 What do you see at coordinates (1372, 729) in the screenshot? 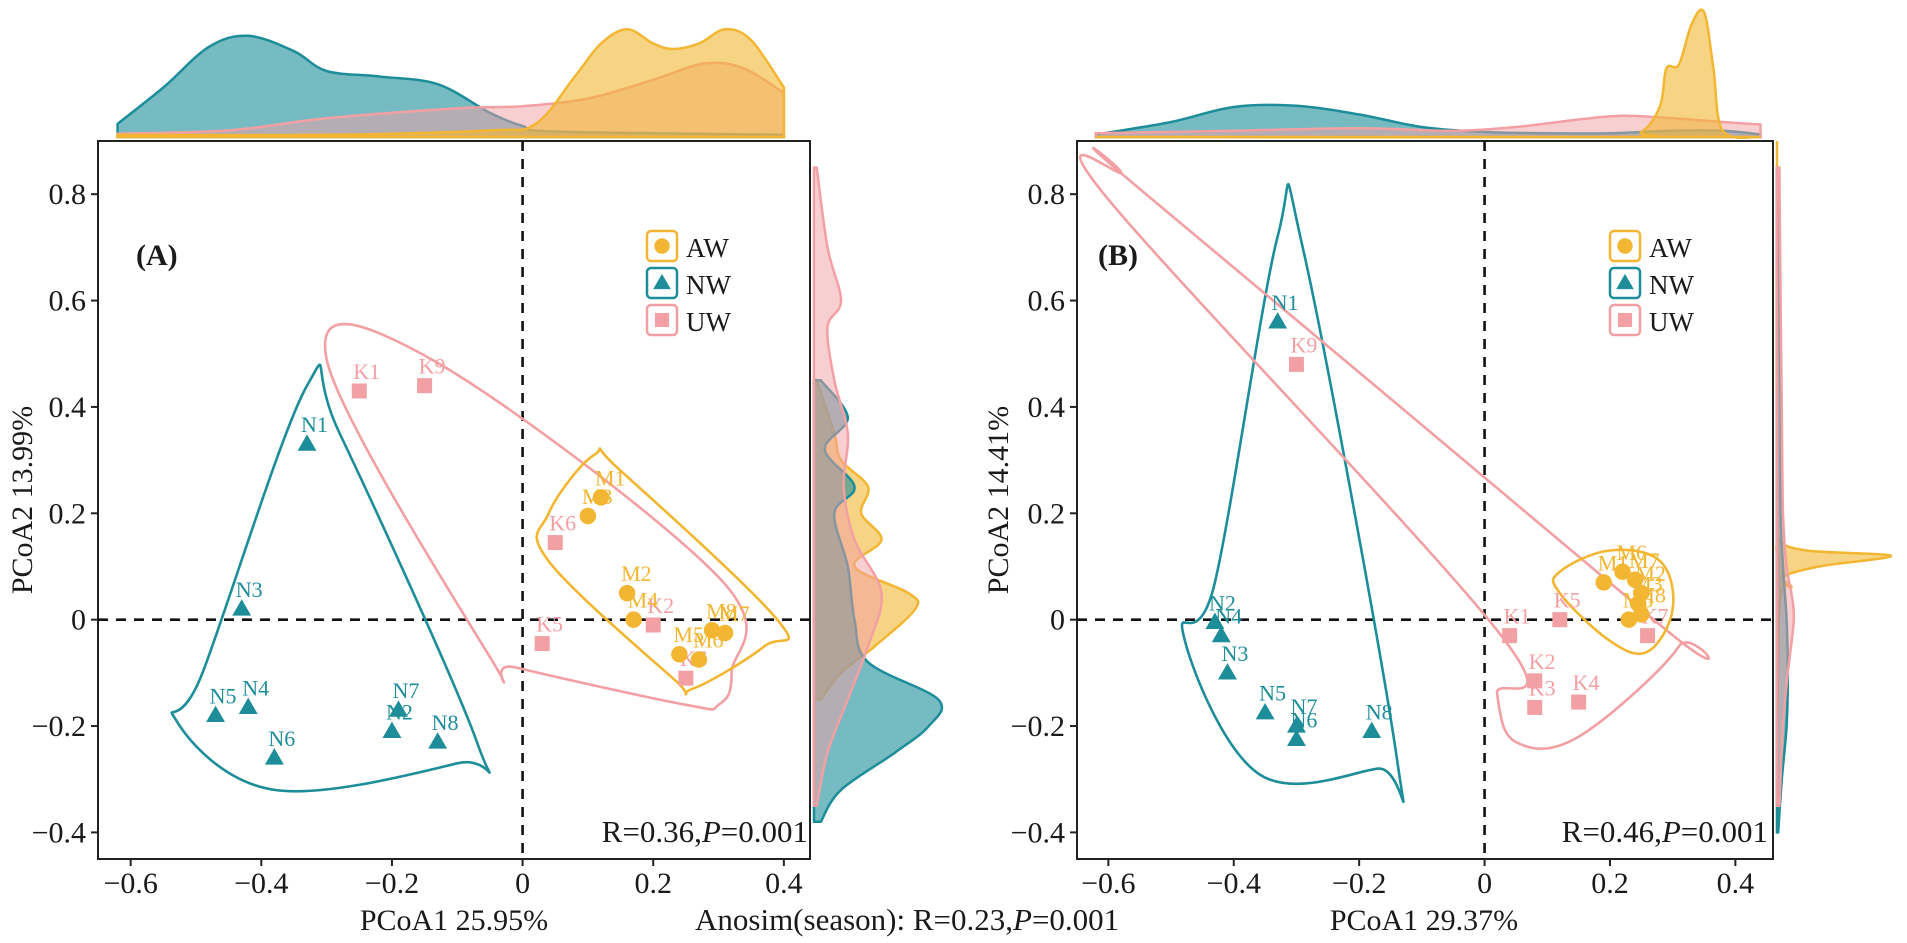
I see `panel-b-point-n8` at bounding box center [1372, 729].